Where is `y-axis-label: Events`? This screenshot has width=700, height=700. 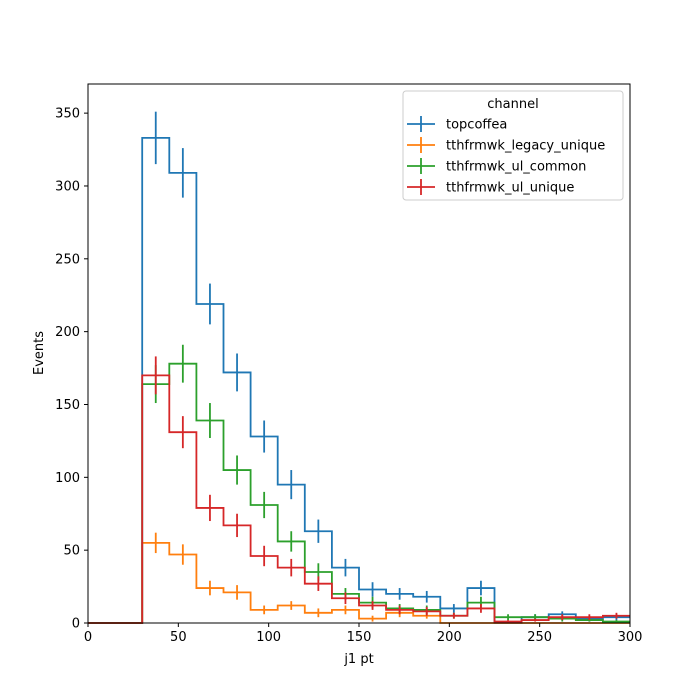
y-axis-label: Events is located at coordinates (39, 353).